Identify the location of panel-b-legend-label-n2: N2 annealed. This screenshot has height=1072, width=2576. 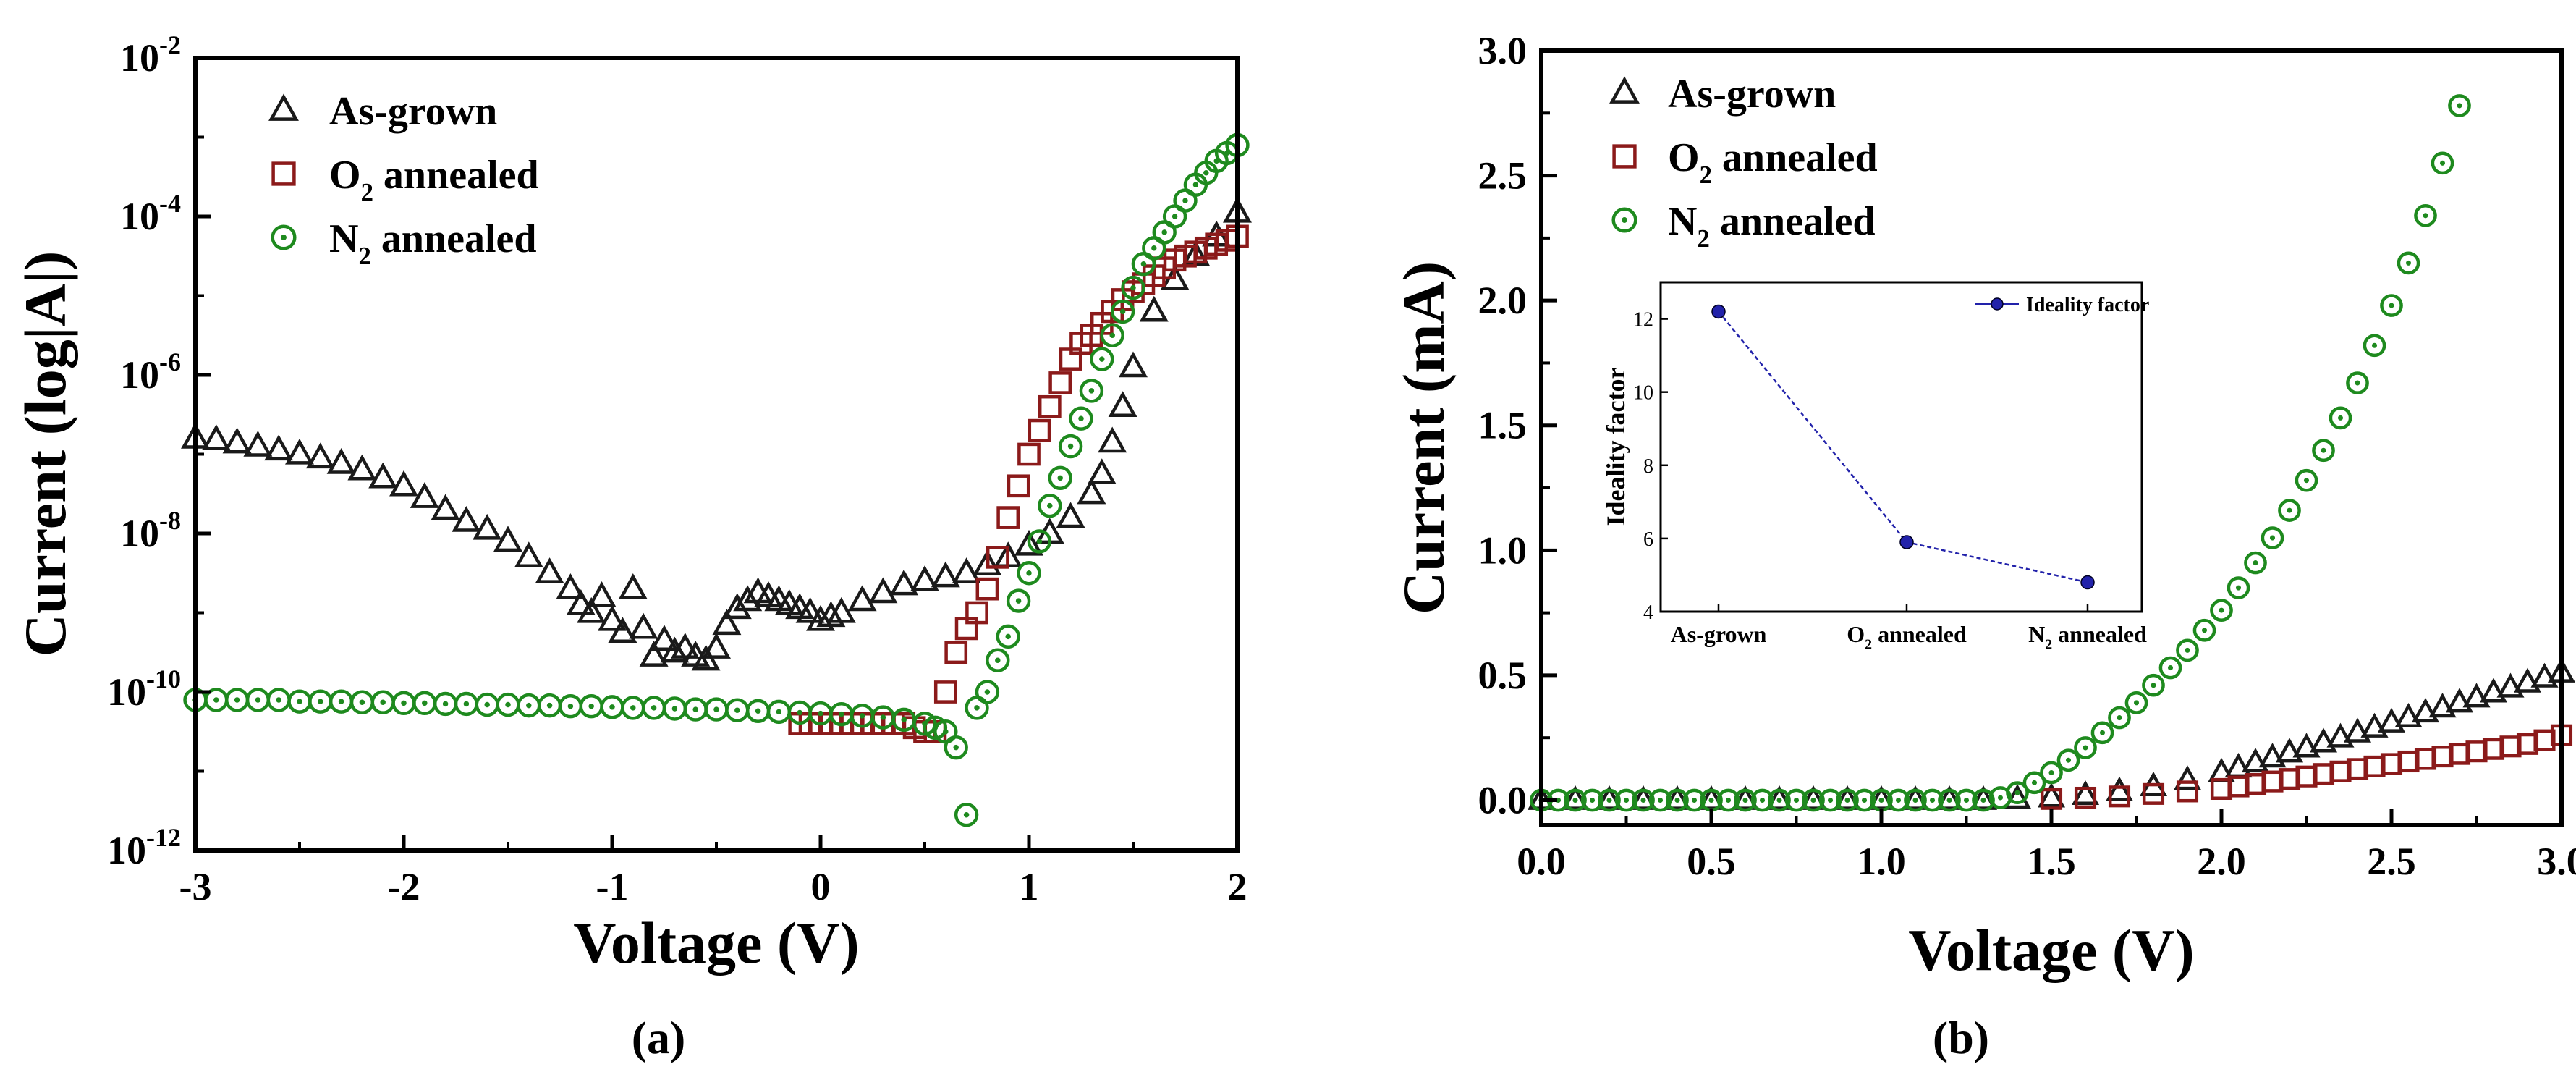
(1772, 226).